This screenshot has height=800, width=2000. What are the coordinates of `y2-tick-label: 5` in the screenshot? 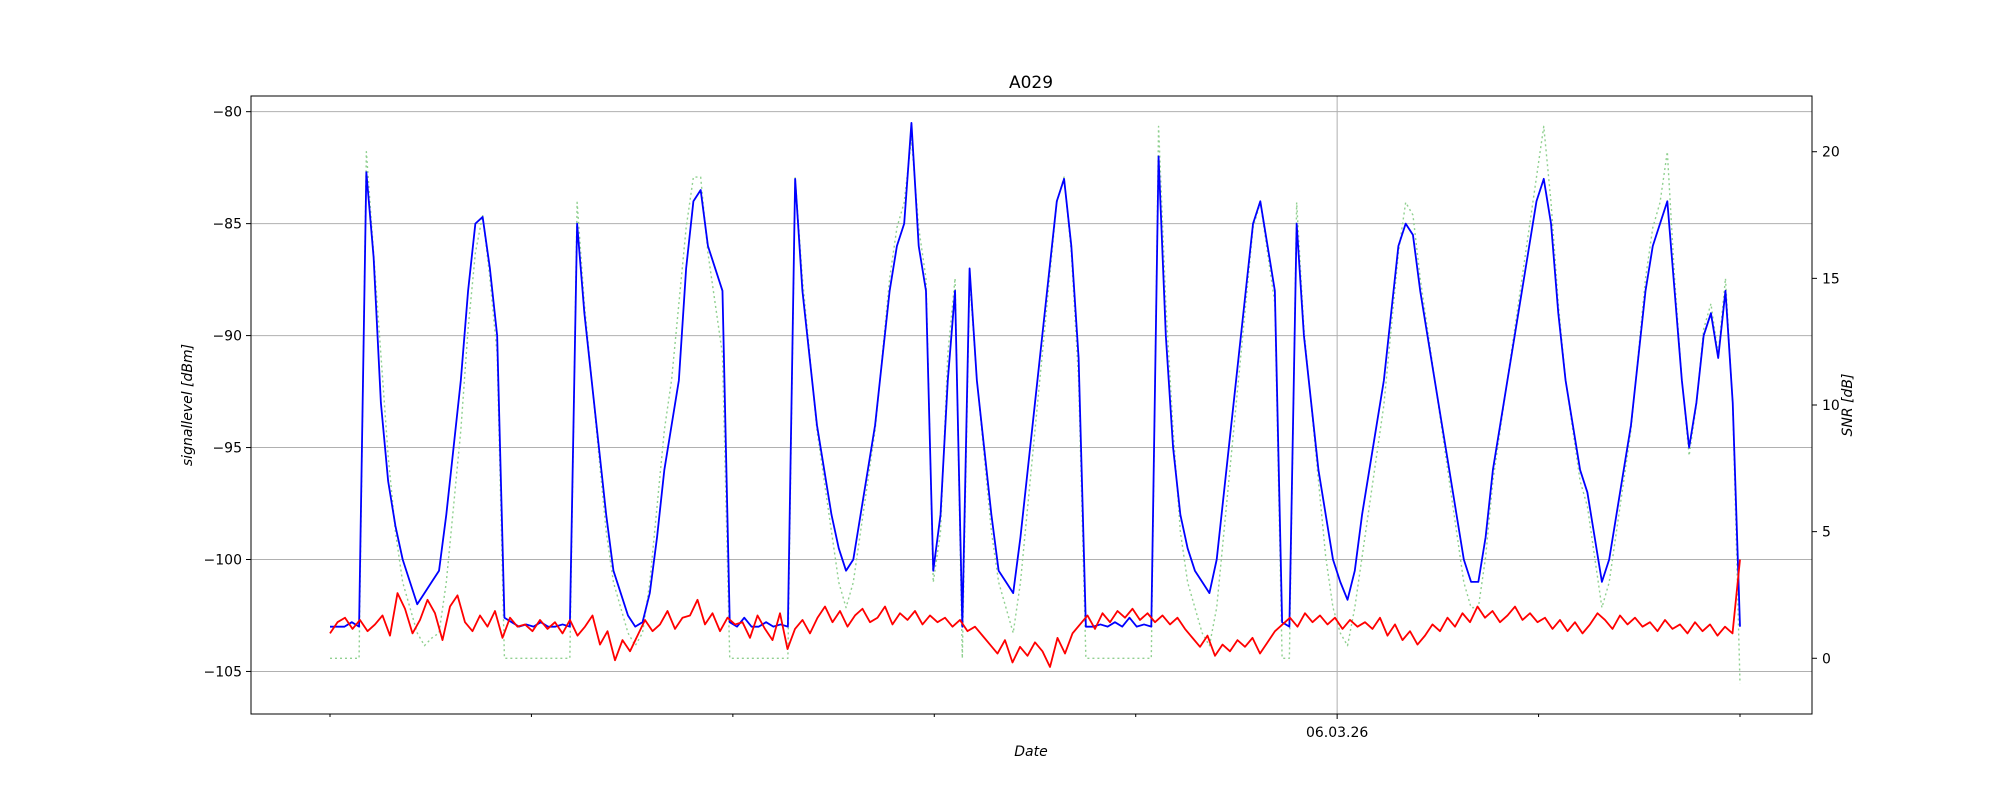 It's located at (1826, 533).